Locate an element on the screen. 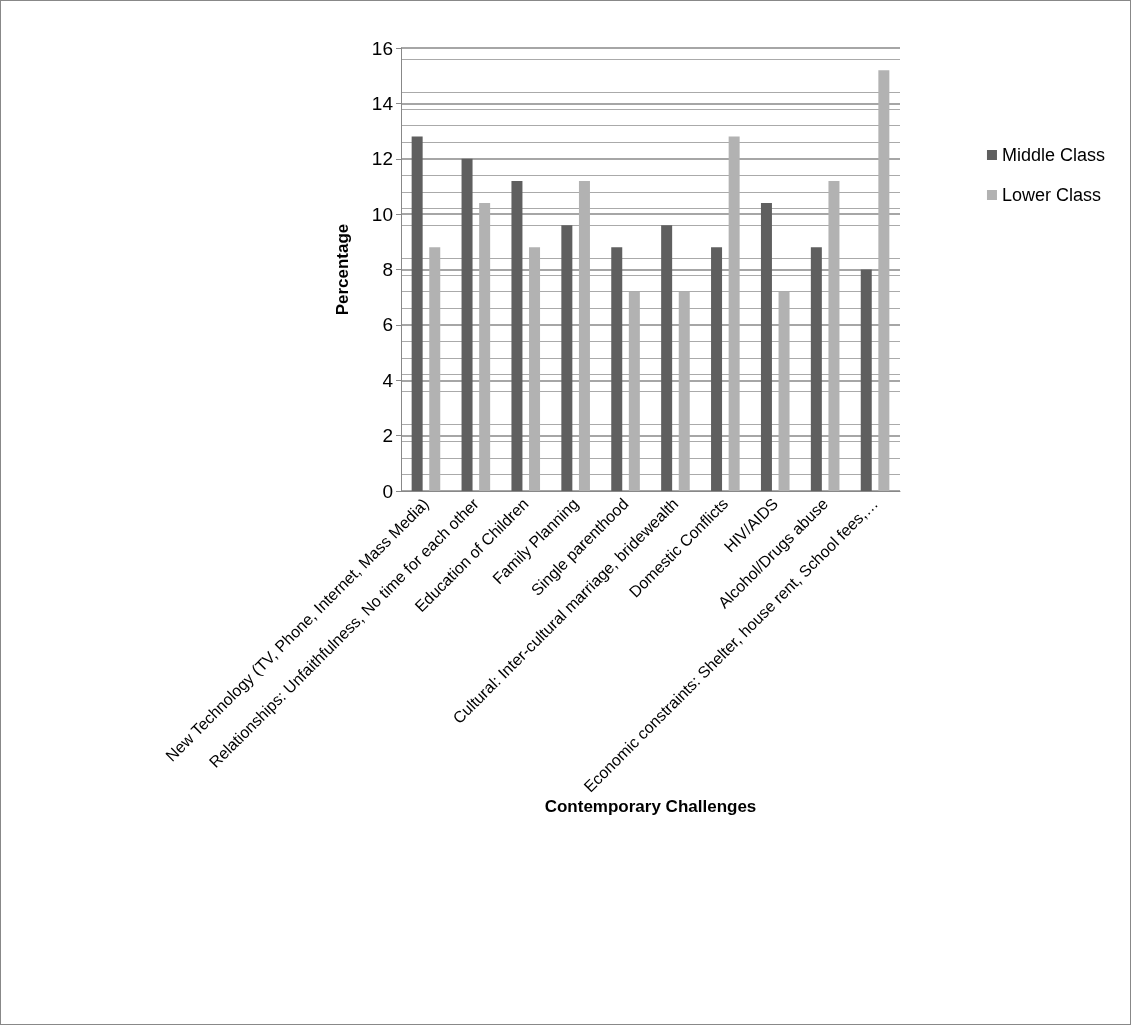 The image size is (1131, 1025). y-tick-label: 0 is located at coordinates (387, 491).